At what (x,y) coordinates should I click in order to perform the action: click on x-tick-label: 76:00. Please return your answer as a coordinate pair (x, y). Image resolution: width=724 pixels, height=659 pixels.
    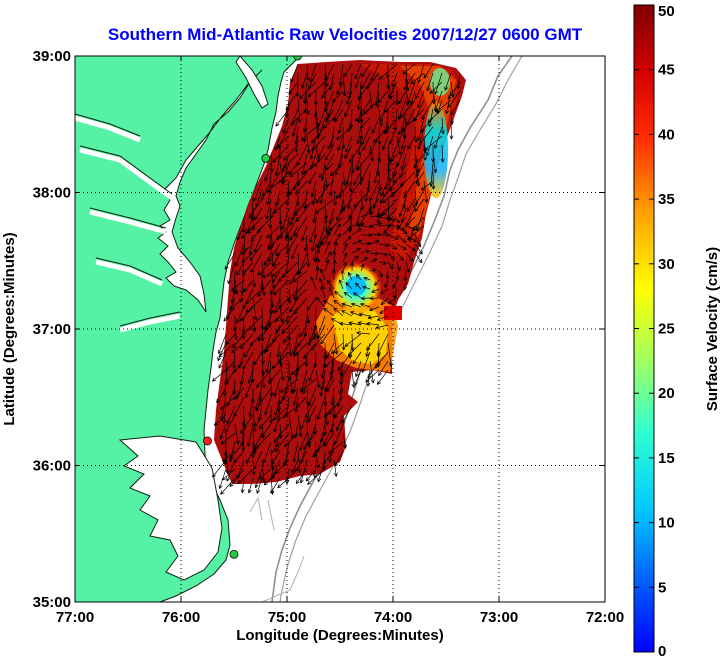
    Looking at the image, I should click on (181, 617).